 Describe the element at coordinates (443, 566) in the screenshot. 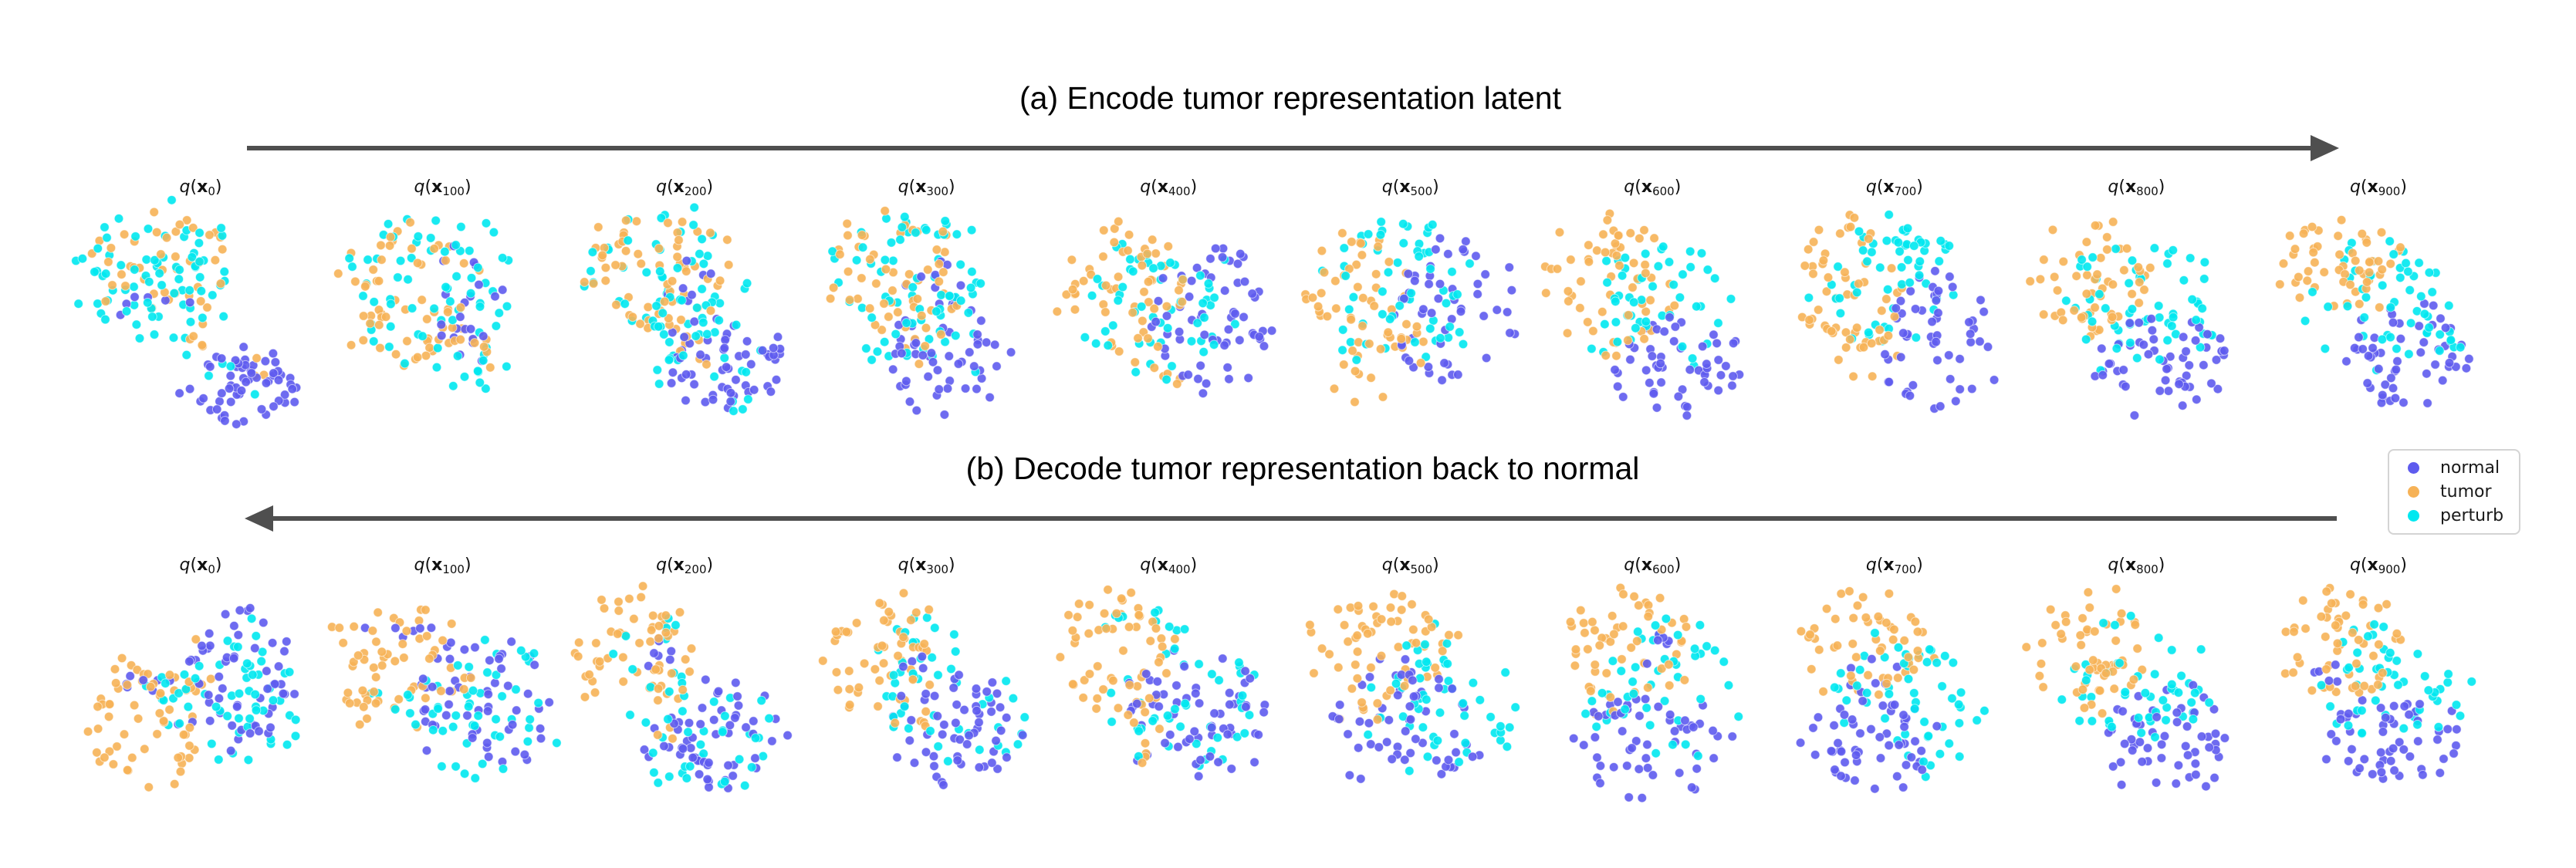

I see `panel-label-b-100: q(x100)` at that location.